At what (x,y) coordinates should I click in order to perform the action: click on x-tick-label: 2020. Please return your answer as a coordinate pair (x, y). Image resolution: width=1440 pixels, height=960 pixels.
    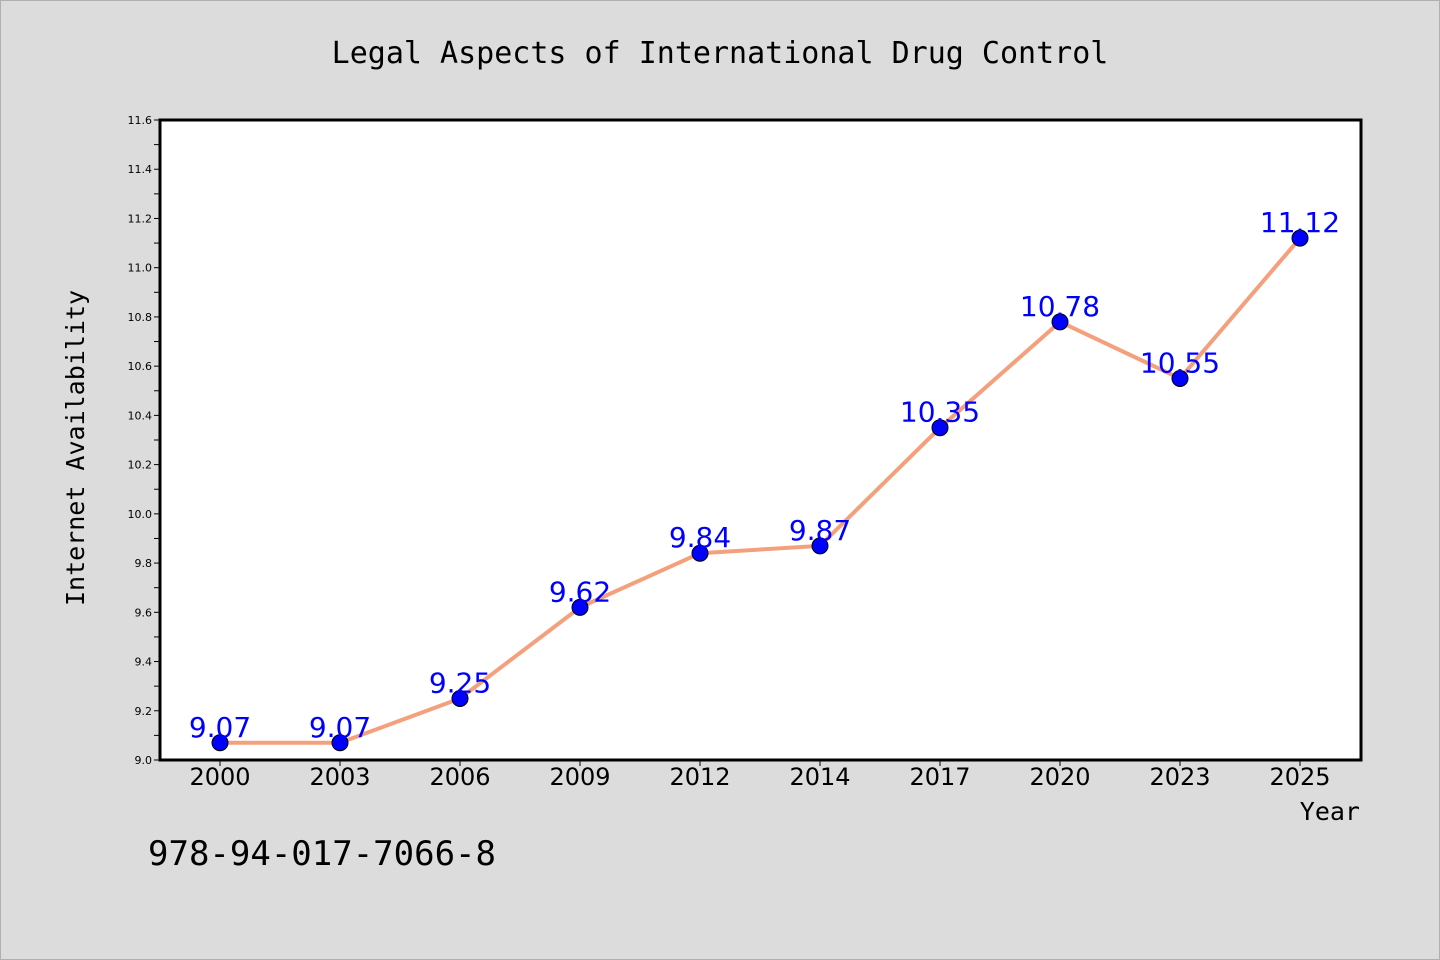
    Looking at the image, I should click on (1059, 777).